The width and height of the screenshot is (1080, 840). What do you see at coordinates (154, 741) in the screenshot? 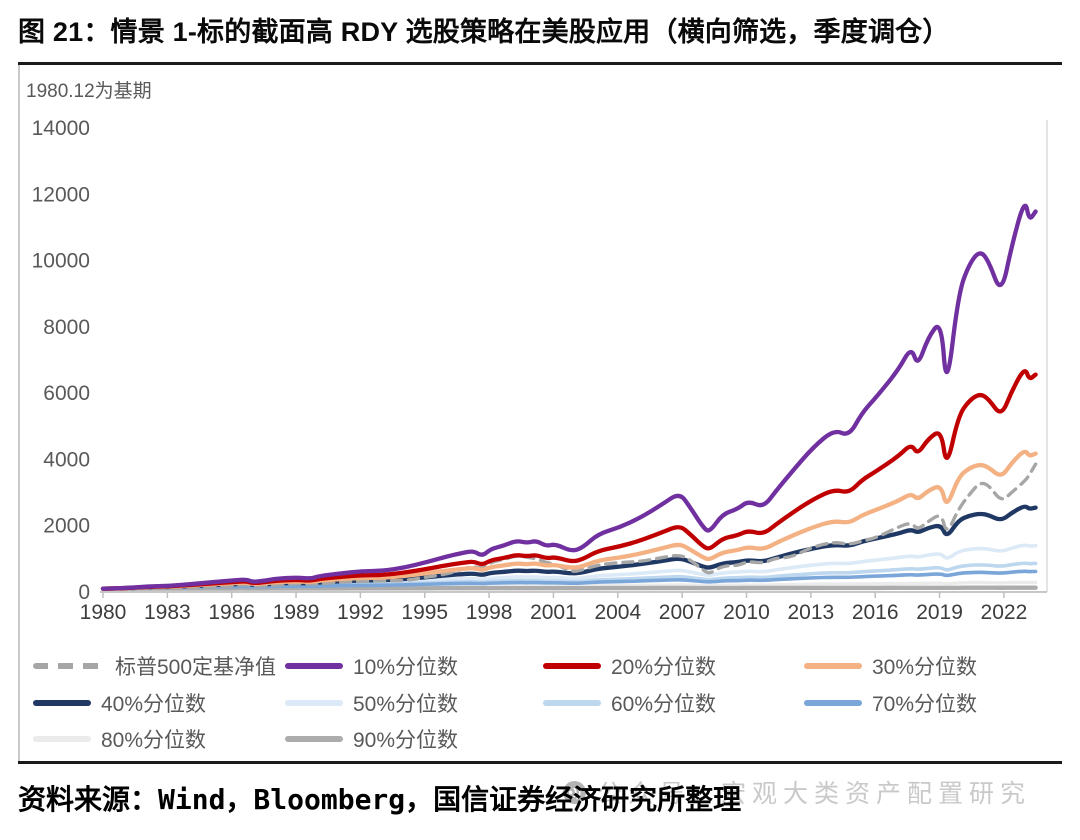
I see `legend-label: 80%分位数` at bounding box center [154, 741].